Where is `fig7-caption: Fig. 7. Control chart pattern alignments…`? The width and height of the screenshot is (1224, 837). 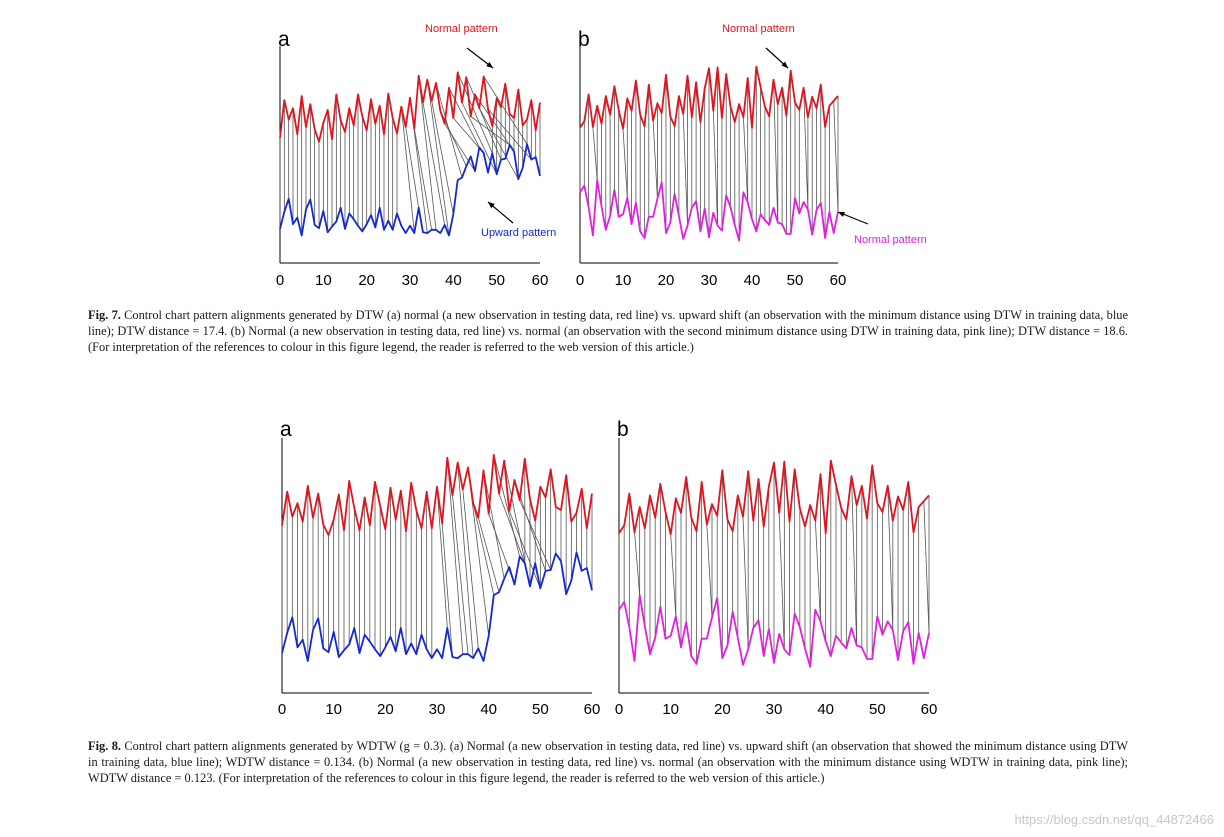 fig7-caption: Fig. 7. Control chart pattern alignments… is located at coordinates (608, 331).